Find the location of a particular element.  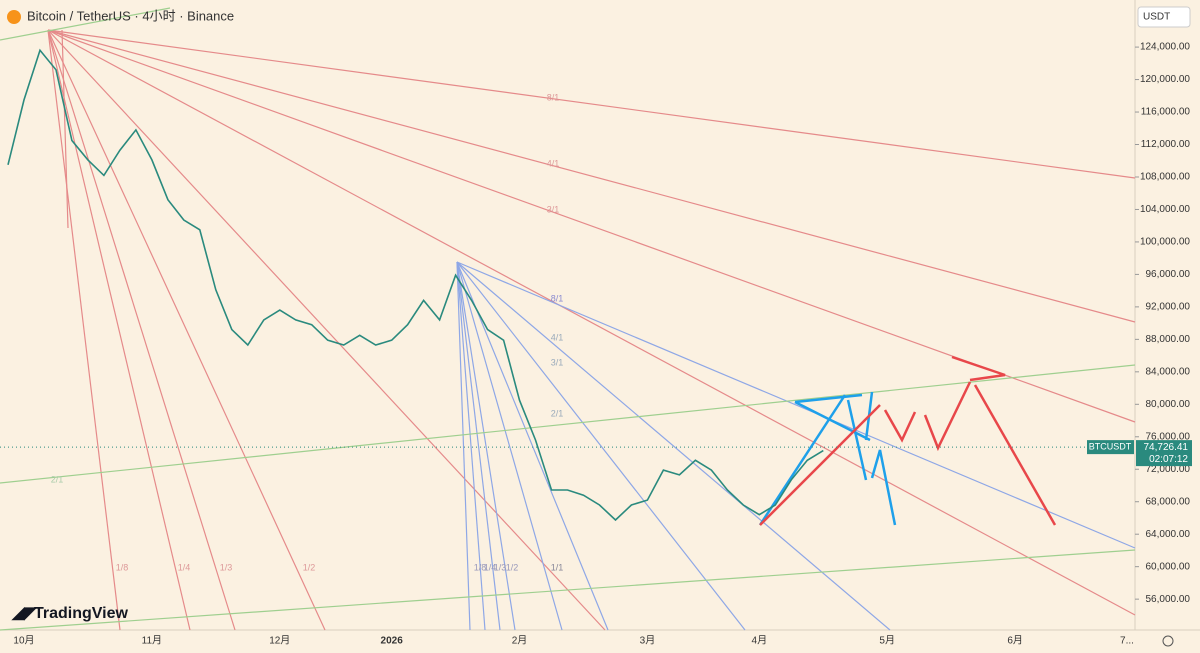

chart-title: Bitcoin / TetherUS · 4小时 · Binance is located at coordinates (130, 15).